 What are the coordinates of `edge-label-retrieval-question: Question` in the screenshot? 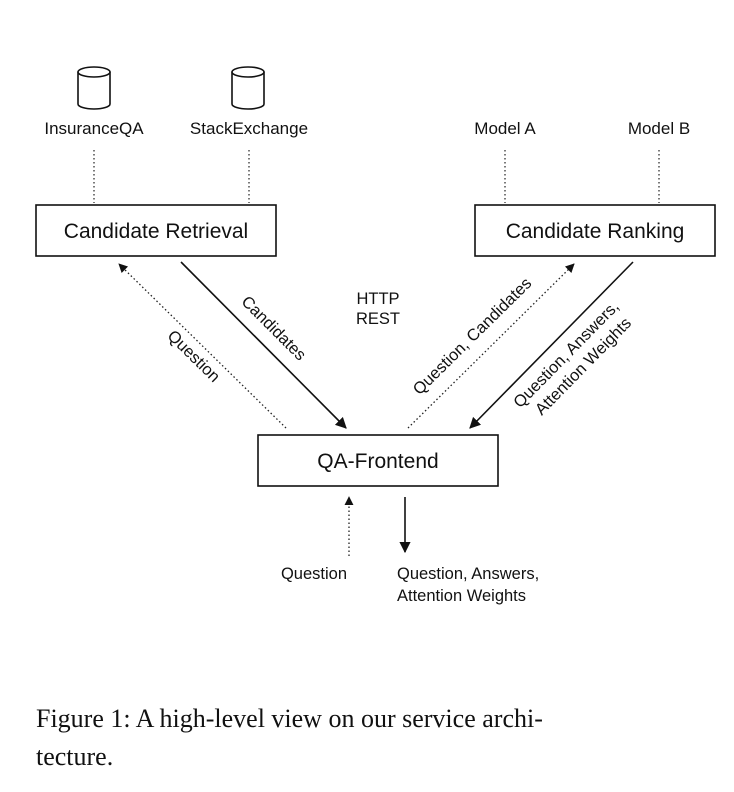 It's located at (194, 356).